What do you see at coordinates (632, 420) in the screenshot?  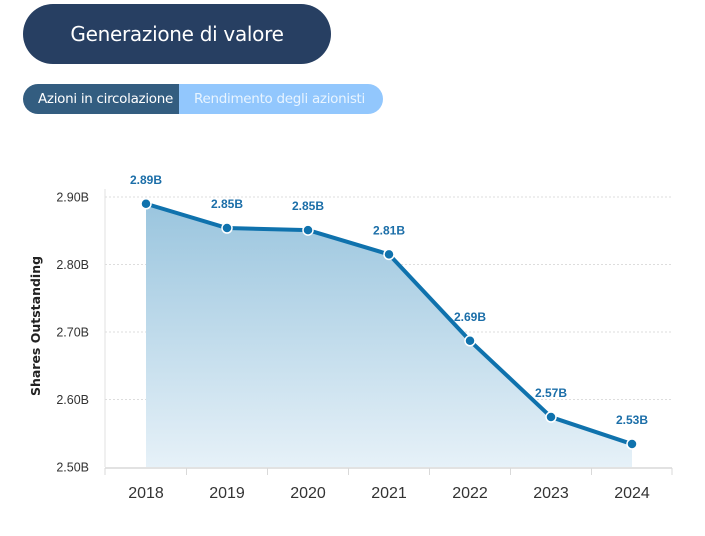 I see `data-label: 2.53B` at bounding box center [632, 420].